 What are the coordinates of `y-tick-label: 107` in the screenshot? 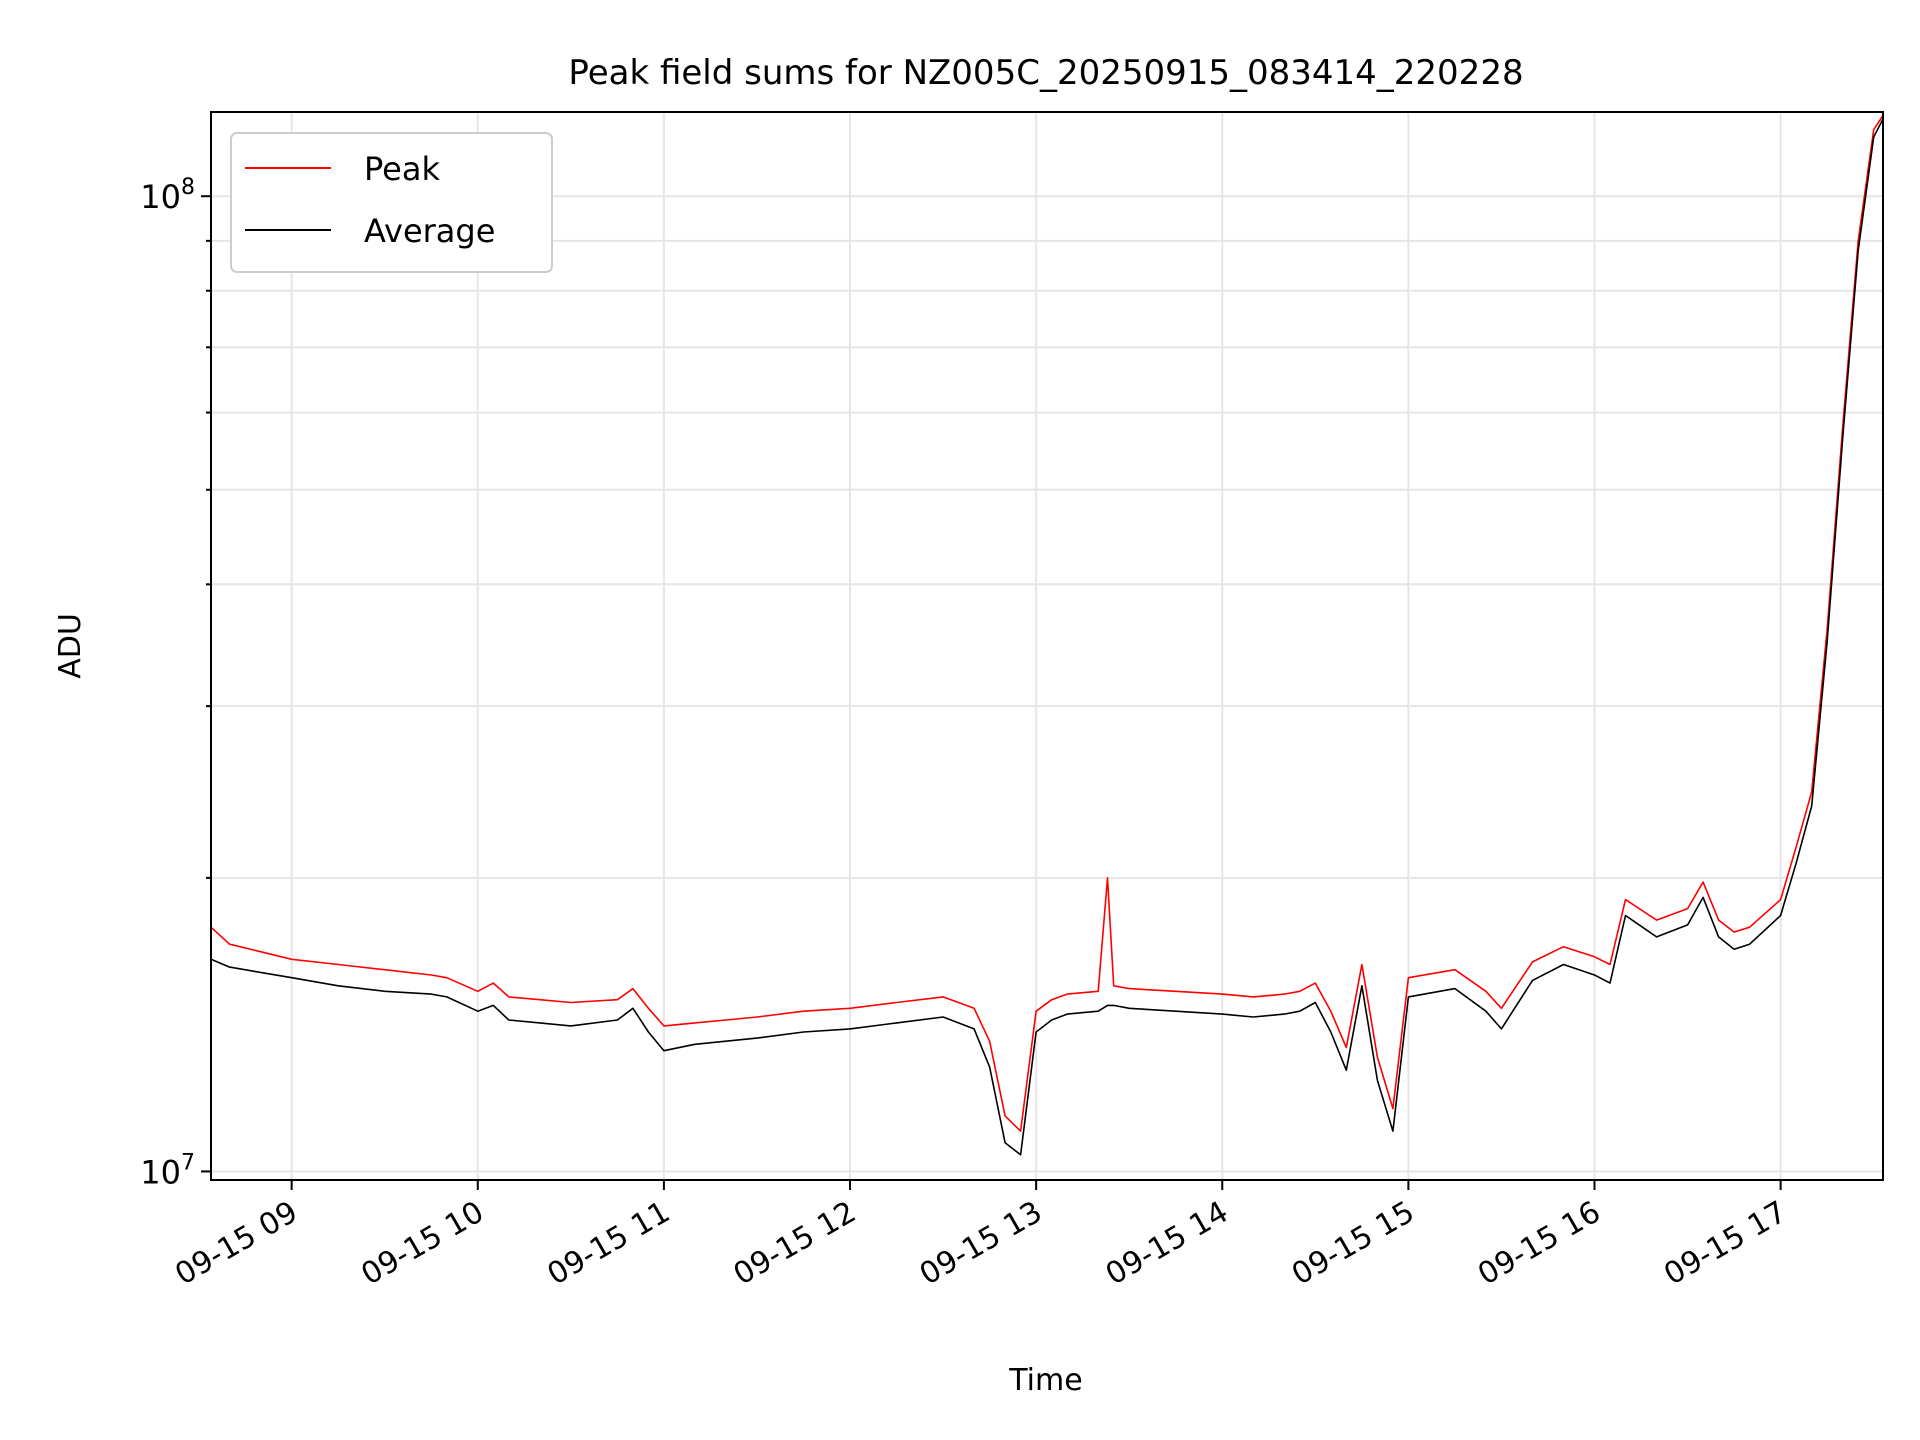 It's located at (167, 1170).